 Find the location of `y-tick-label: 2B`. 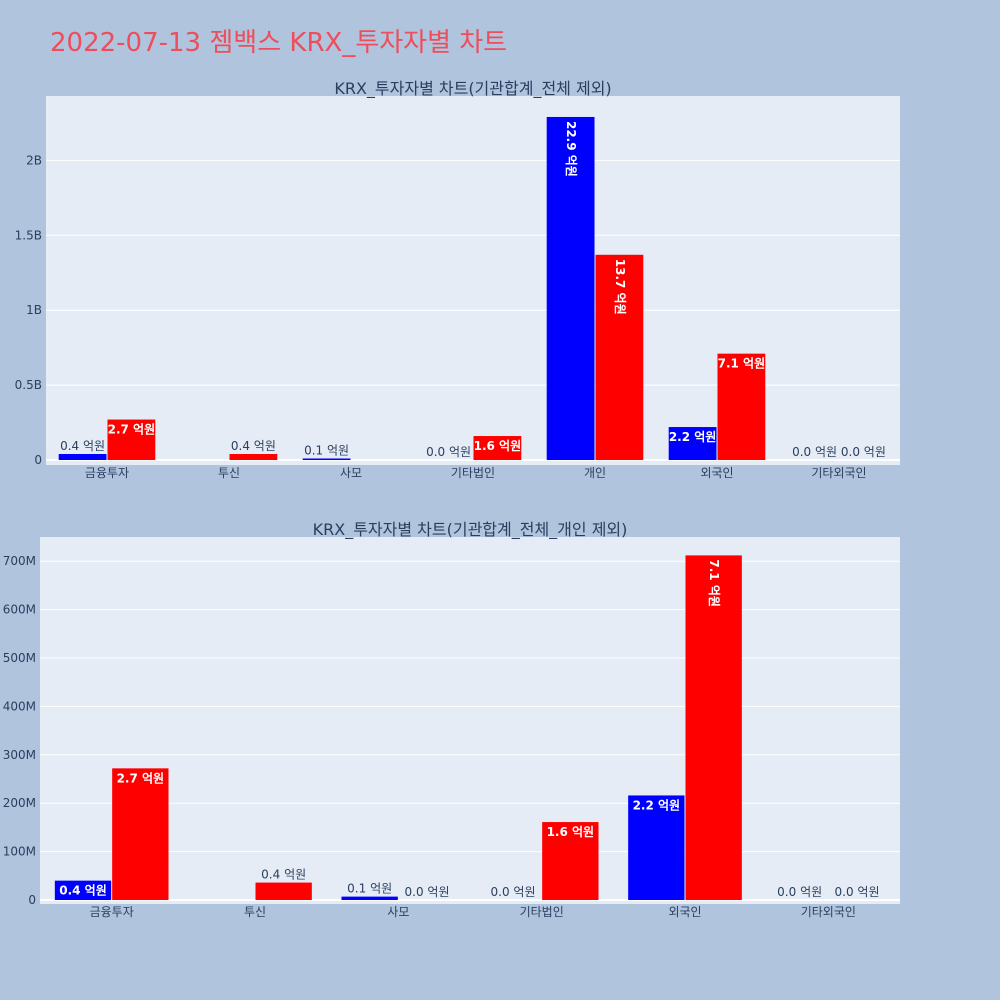

y-tick-label: 2B is located at coordinates (34, 160).